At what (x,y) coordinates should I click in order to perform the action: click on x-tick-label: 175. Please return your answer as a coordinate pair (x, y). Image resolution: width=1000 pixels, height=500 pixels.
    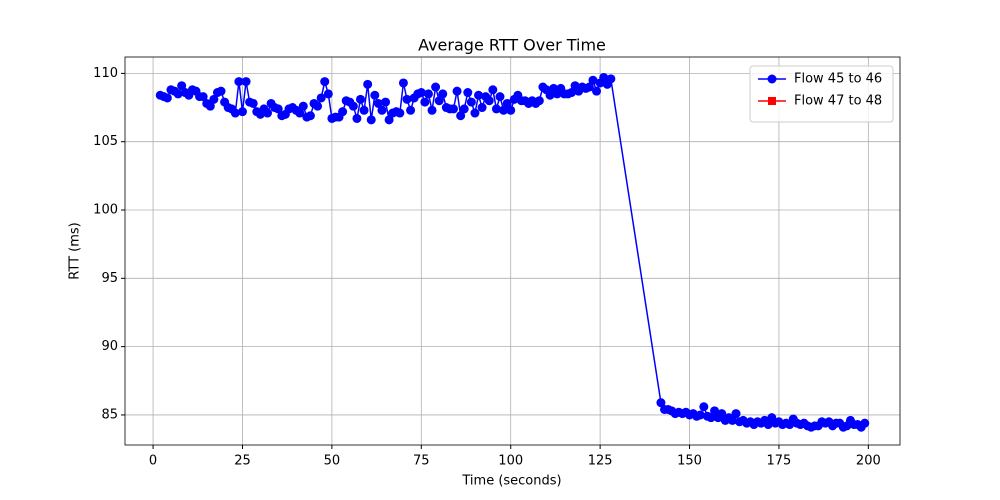
    Looking at the image, I should click on (779, 461).